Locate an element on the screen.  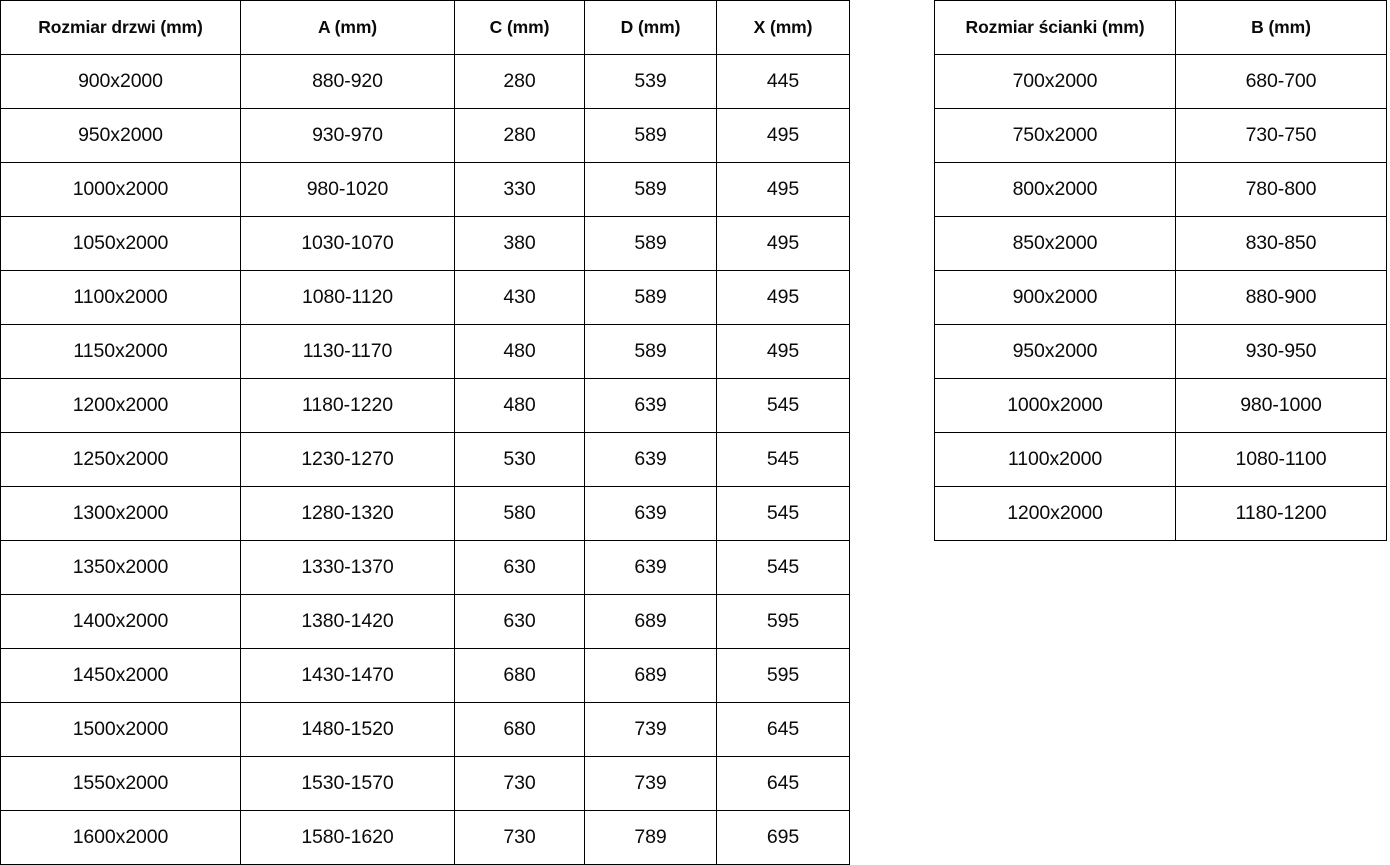
cell-rozmiar-scianki: 1200x2000 is located at coordinates (1055, 513).